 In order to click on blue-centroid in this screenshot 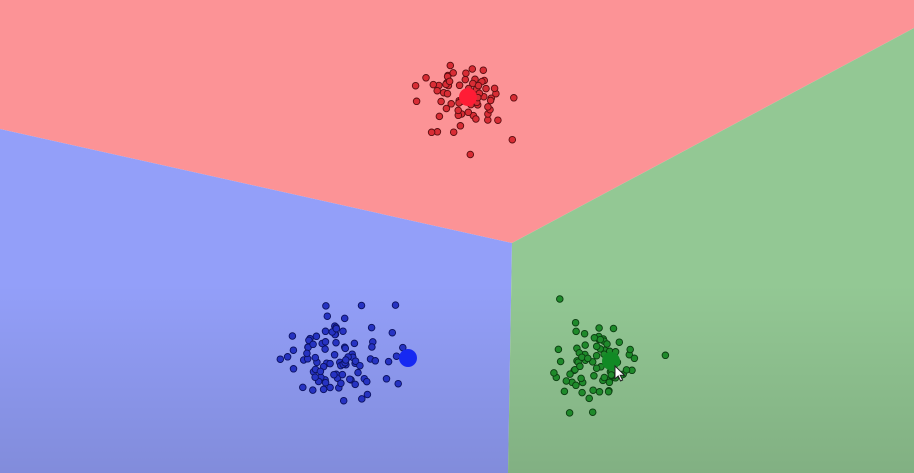, I will do `click(408, 358)`.